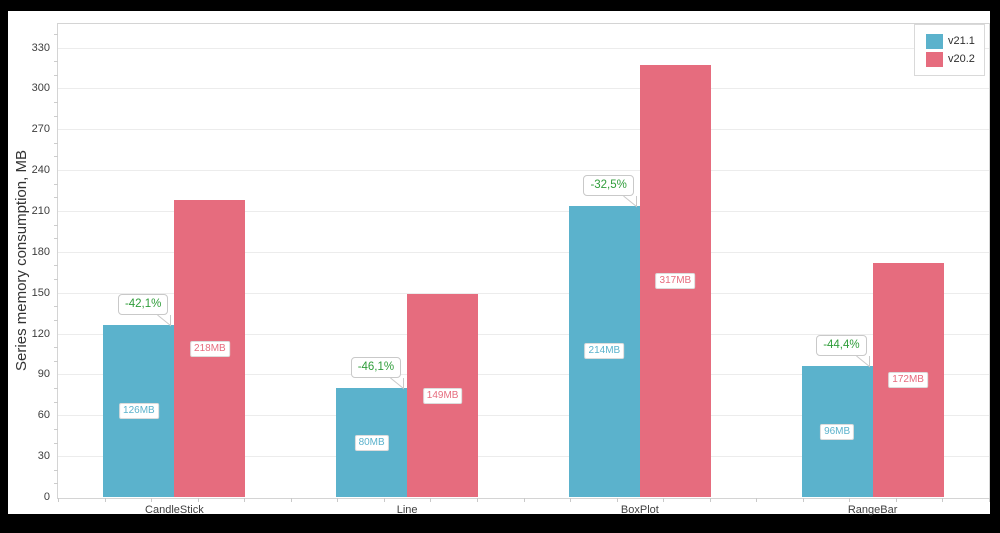 The image size is (1000, 533). I want to click on y-tick-label: 180, so click(40, 251).